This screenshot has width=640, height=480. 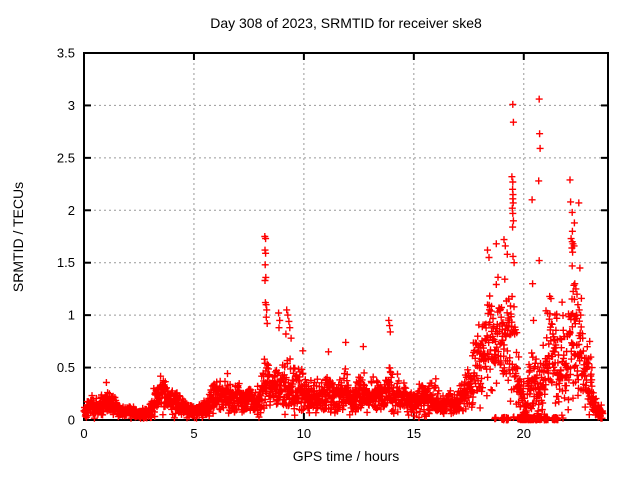 What do you see at coordinates (414, 433) in the screenshot?
I see `x-tick-label-3: 15` at bounding box center [414, 433].